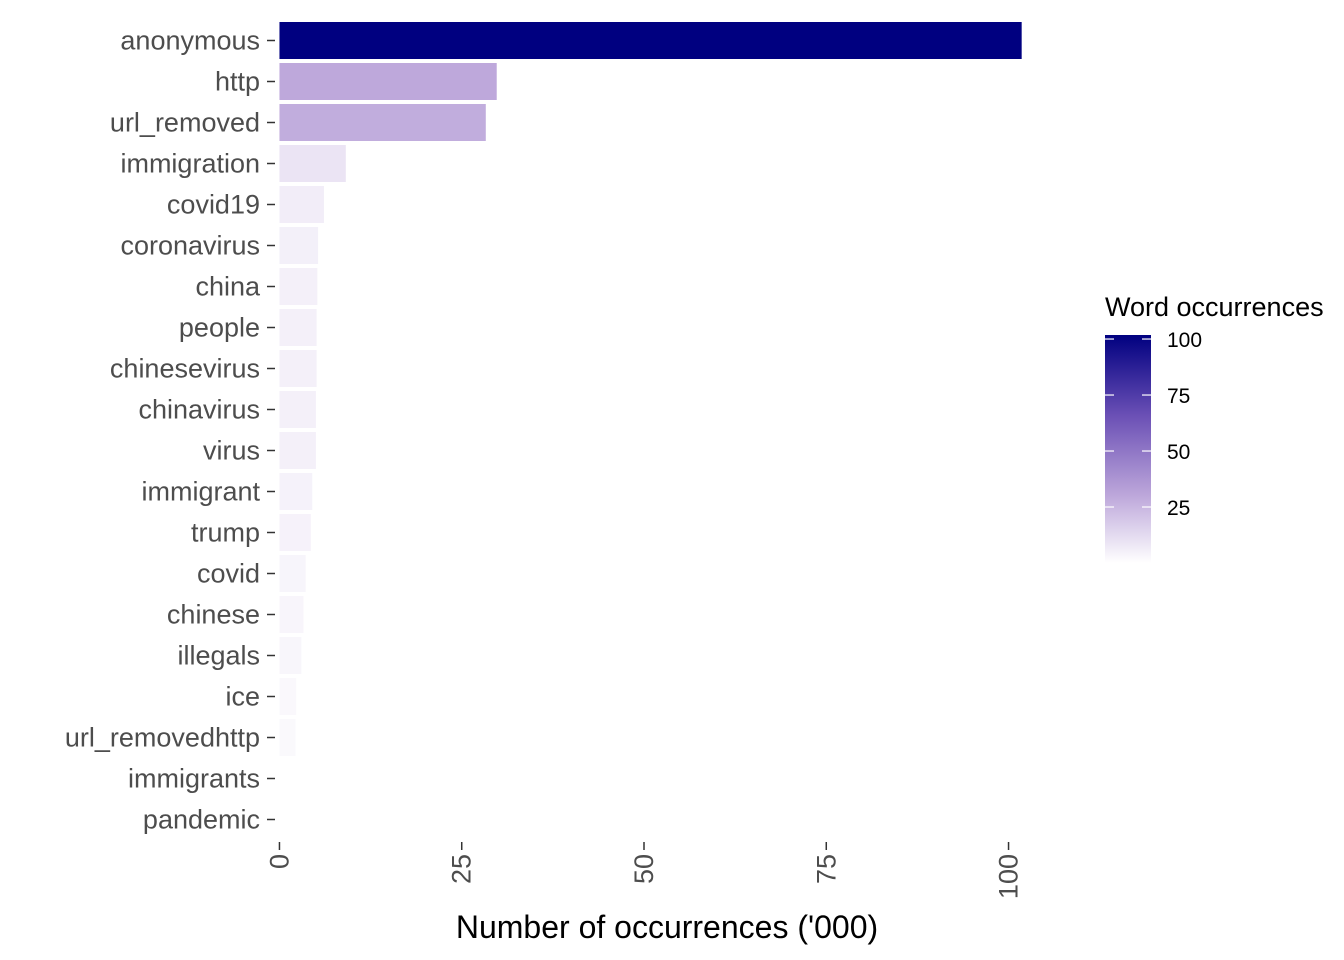 The width and height of the screenshot is (1344, 960). Describe the element at coordinates (190, 41) in the screenshot. I see `y-tick-label: anonymous` at that location.